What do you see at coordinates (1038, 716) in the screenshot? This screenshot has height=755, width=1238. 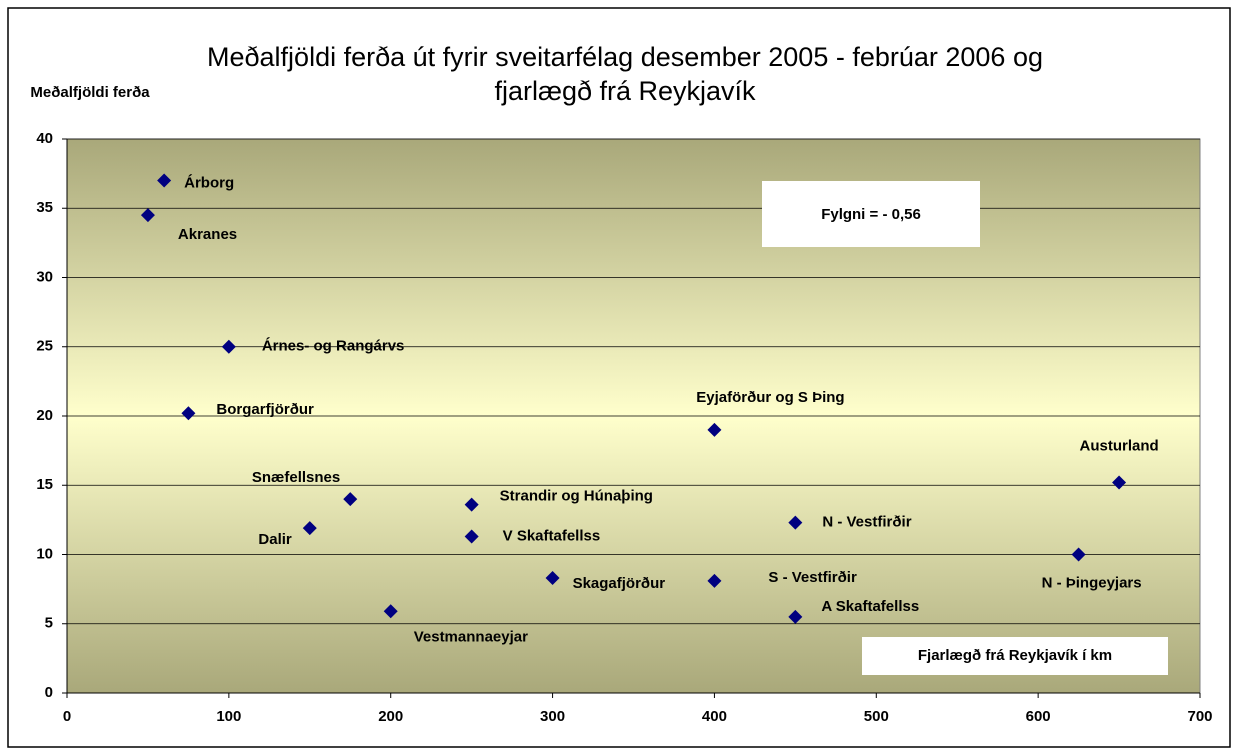 I see `x-tick-label: 600` at bounding box center [1038, 716].